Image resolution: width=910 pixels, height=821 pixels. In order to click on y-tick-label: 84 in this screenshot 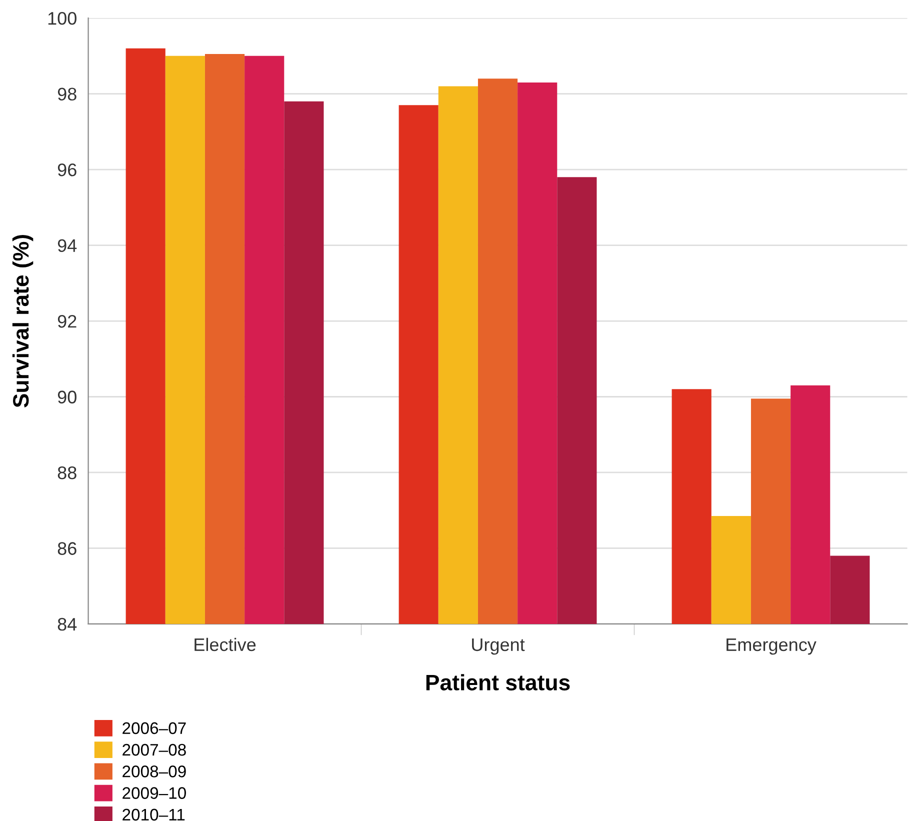, I will do `click(67, 624)`.